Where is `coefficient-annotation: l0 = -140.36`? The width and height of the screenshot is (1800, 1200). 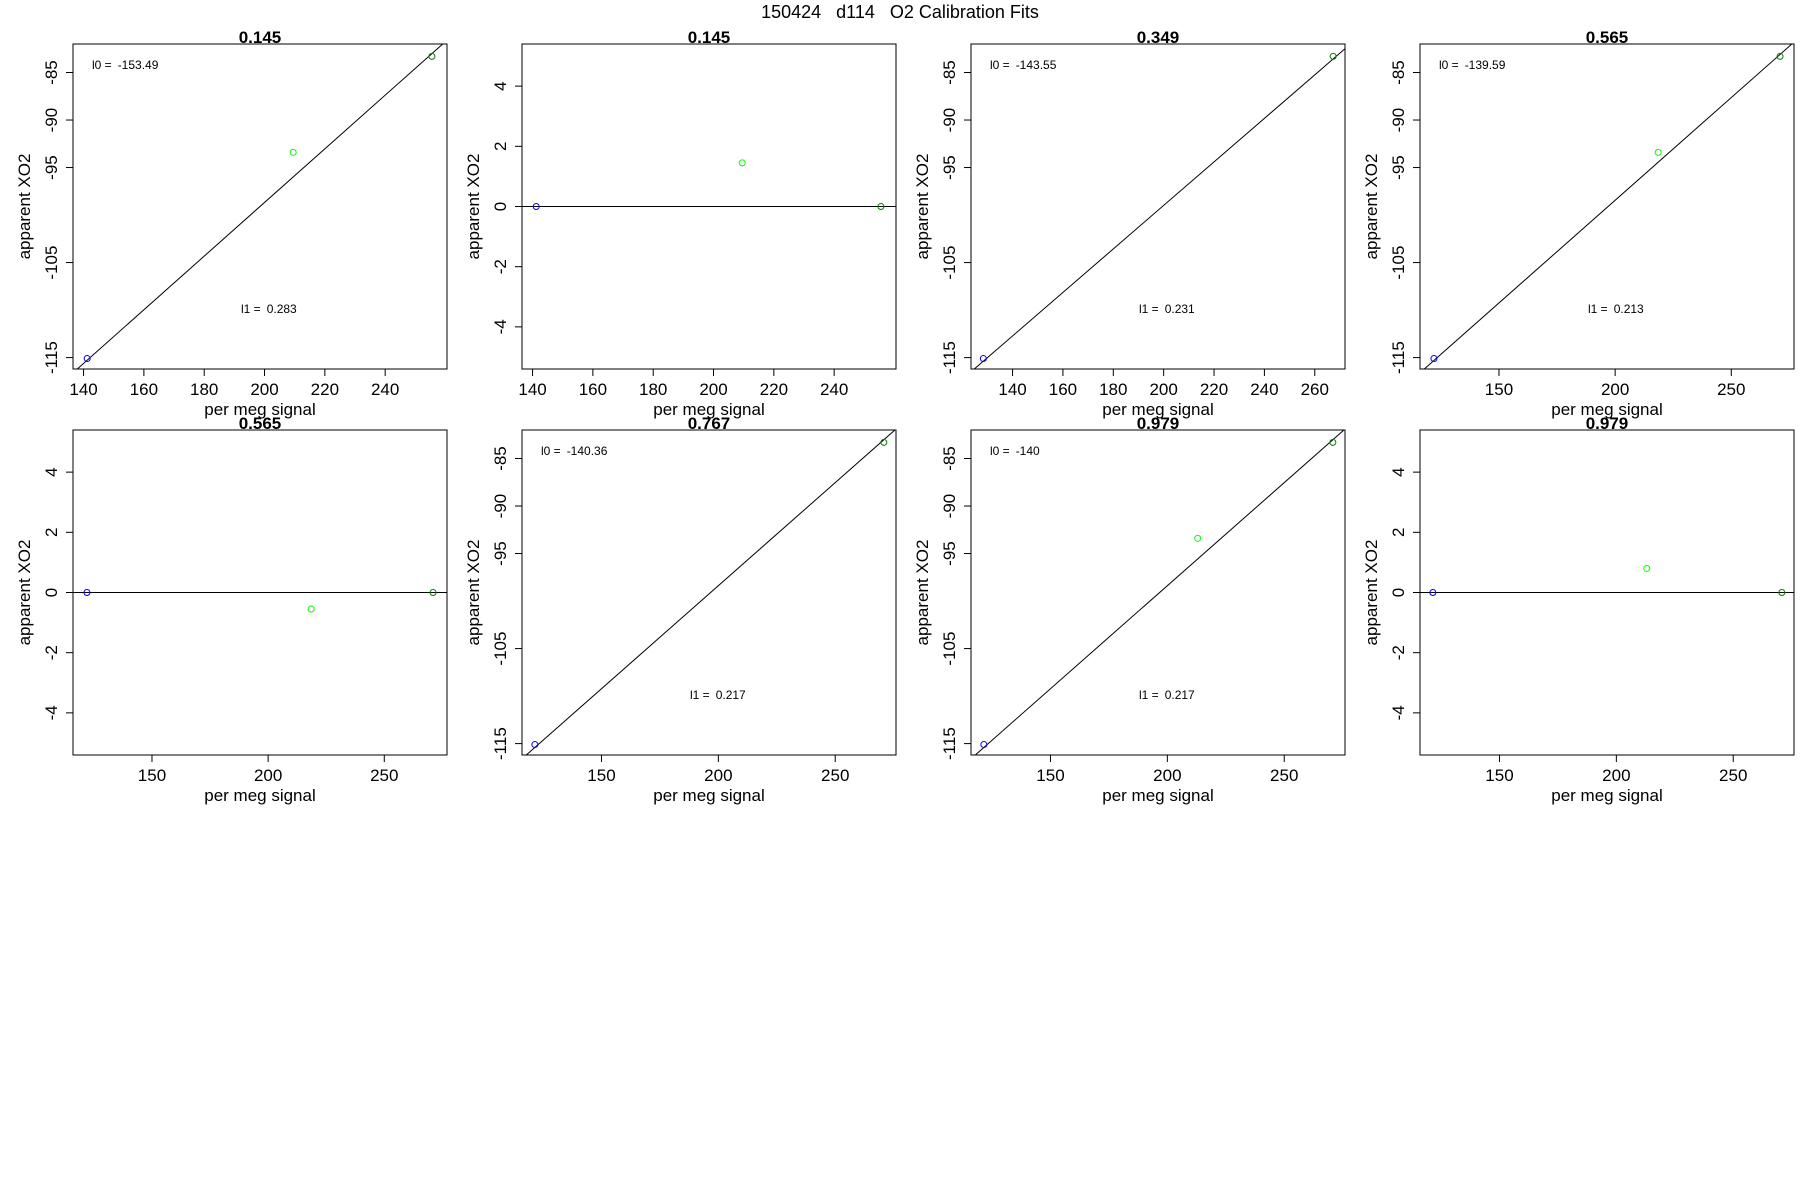 coefficient-annotation: l0 = -140.36 is located at coordinates (574, 451).